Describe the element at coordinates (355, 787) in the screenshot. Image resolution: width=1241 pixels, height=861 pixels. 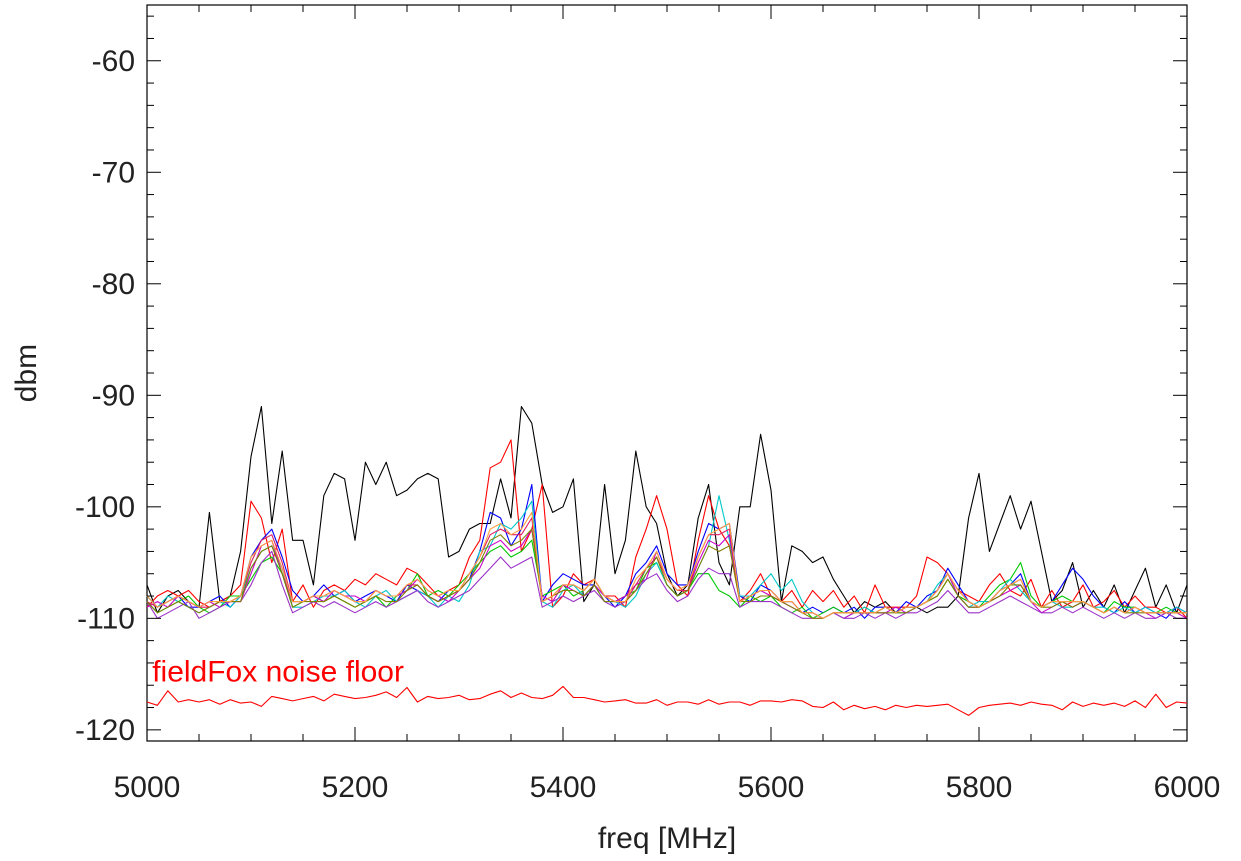
I see `x-tick-label: 5200` at that location.